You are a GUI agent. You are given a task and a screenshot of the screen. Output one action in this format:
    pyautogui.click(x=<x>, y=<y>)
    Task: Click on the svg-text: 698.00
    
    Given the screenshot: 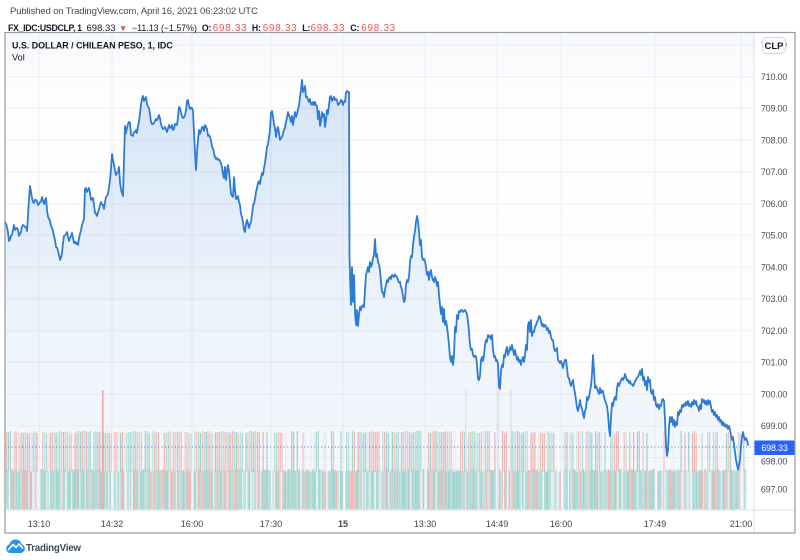 What is the action you would take?
    pyautogui.click(x=774, y=462)
    